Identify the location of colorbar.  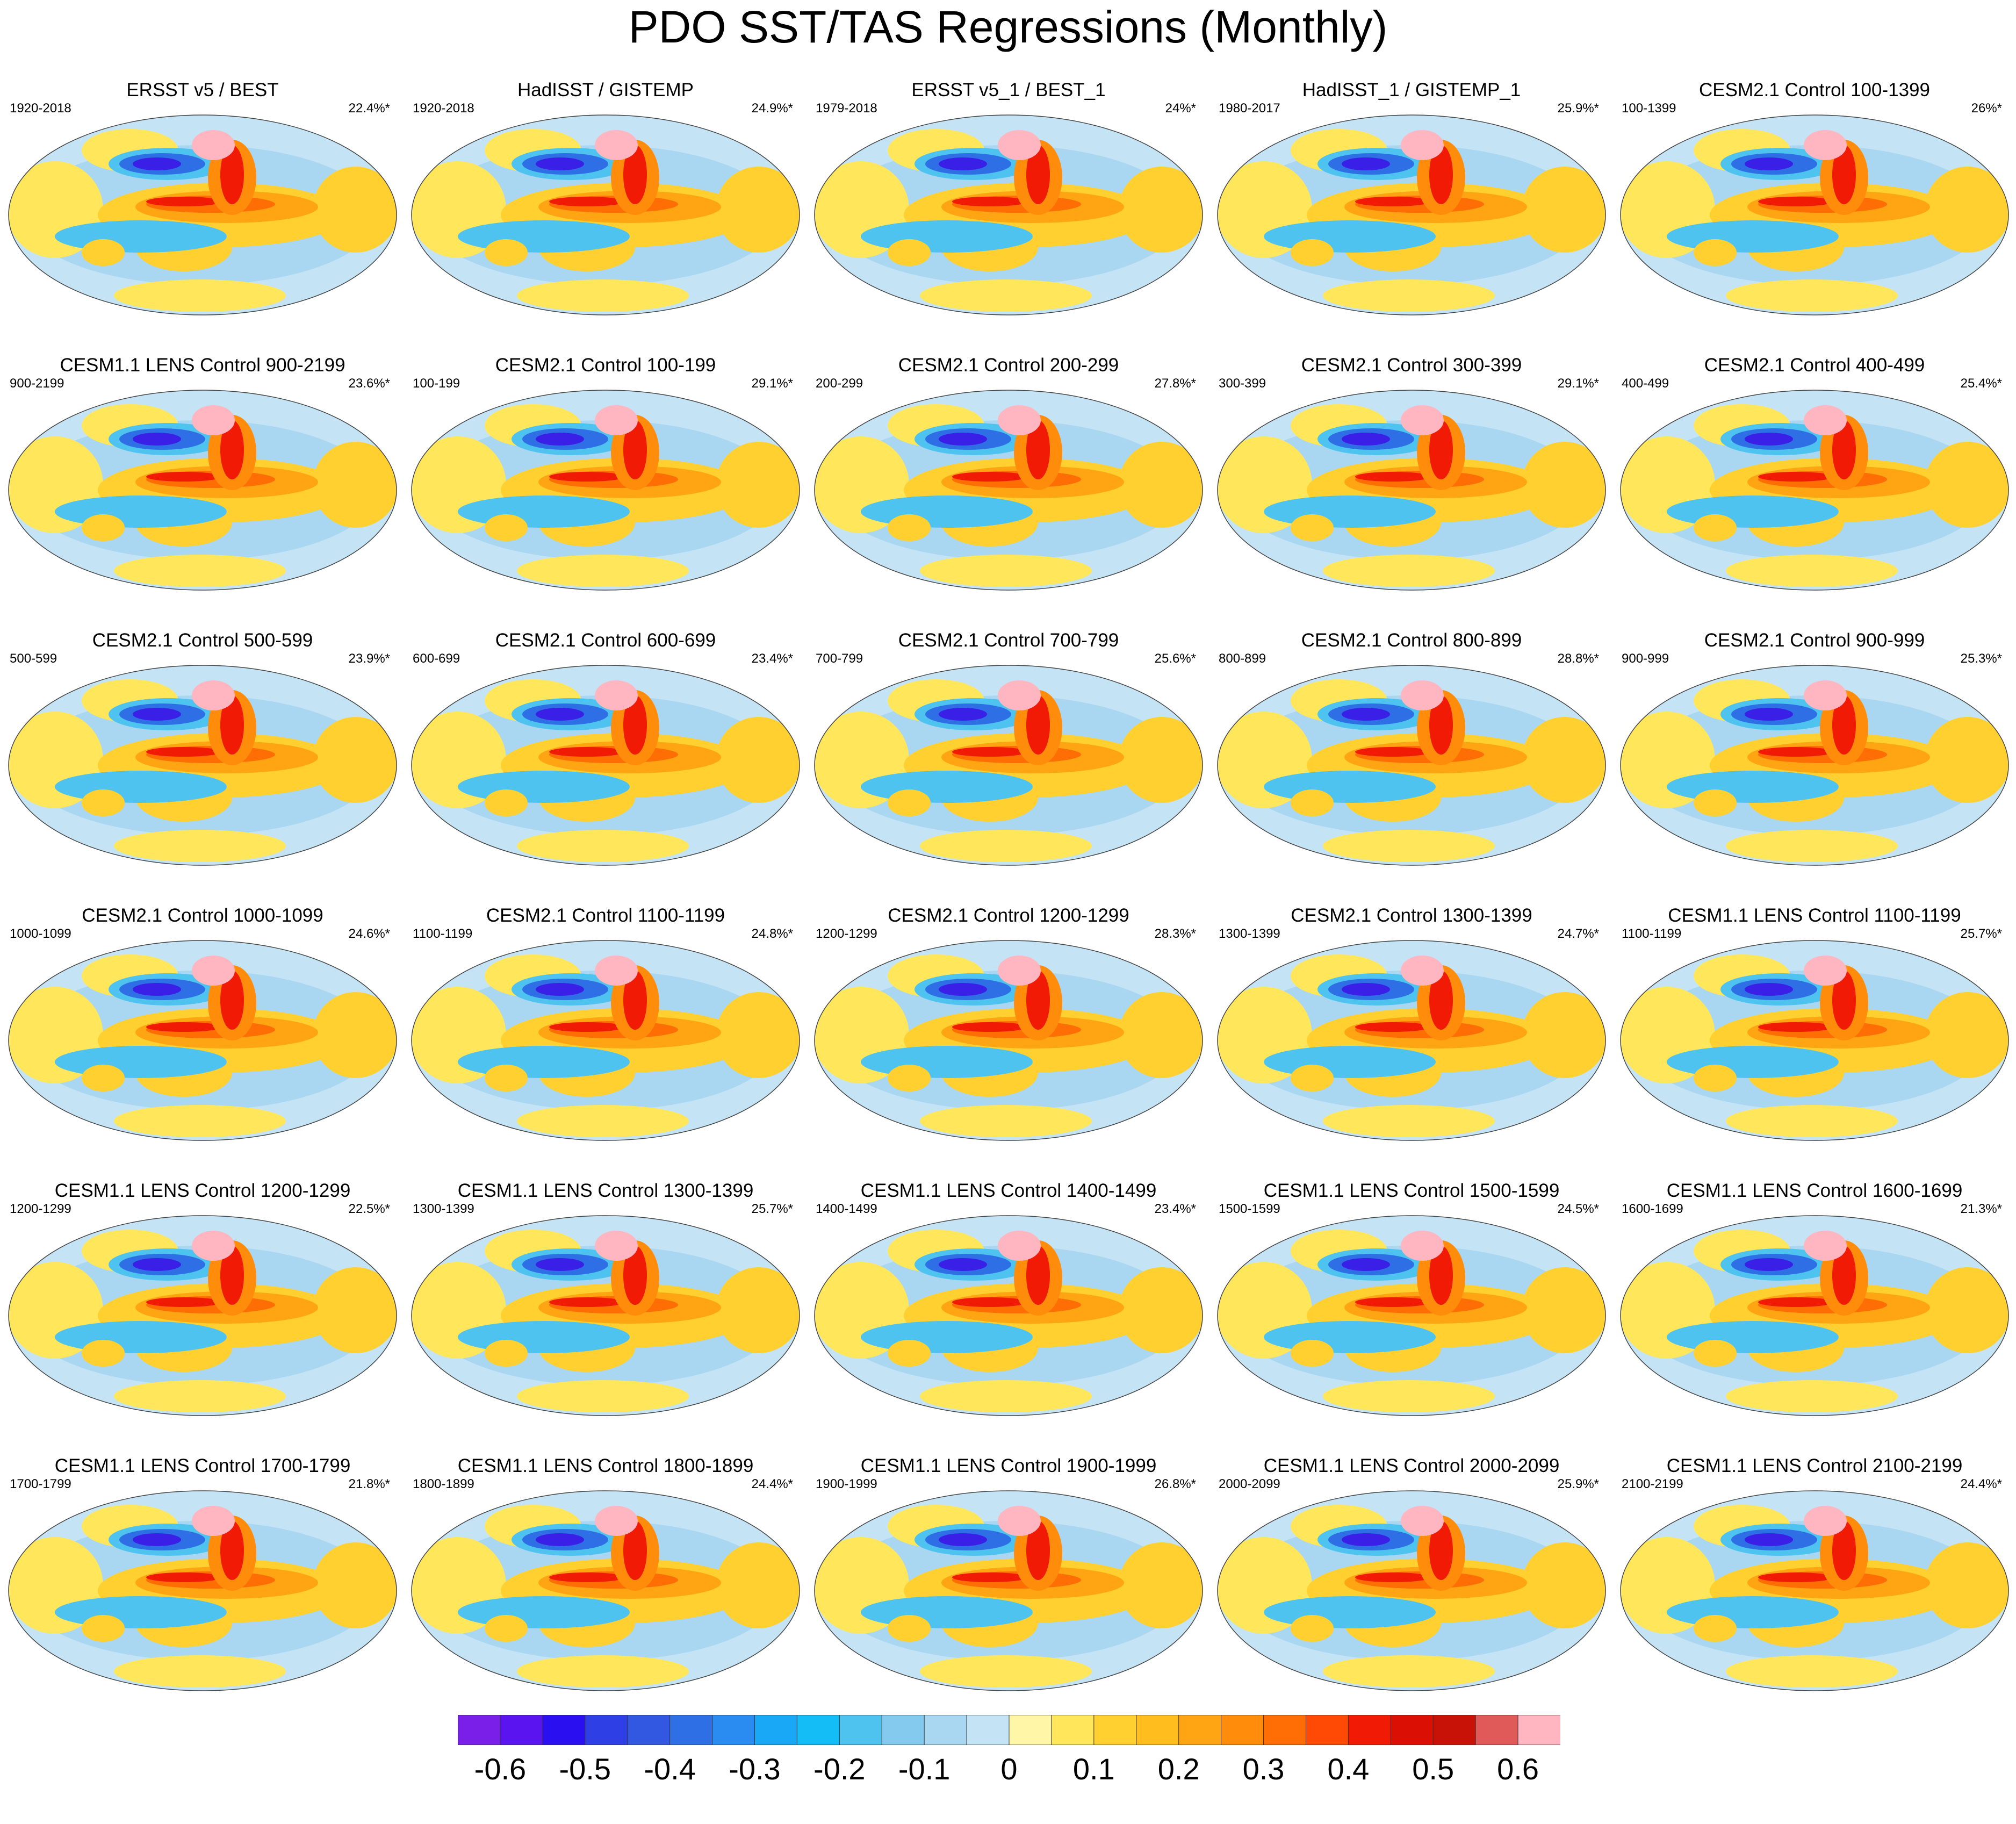
(1009, 1730).